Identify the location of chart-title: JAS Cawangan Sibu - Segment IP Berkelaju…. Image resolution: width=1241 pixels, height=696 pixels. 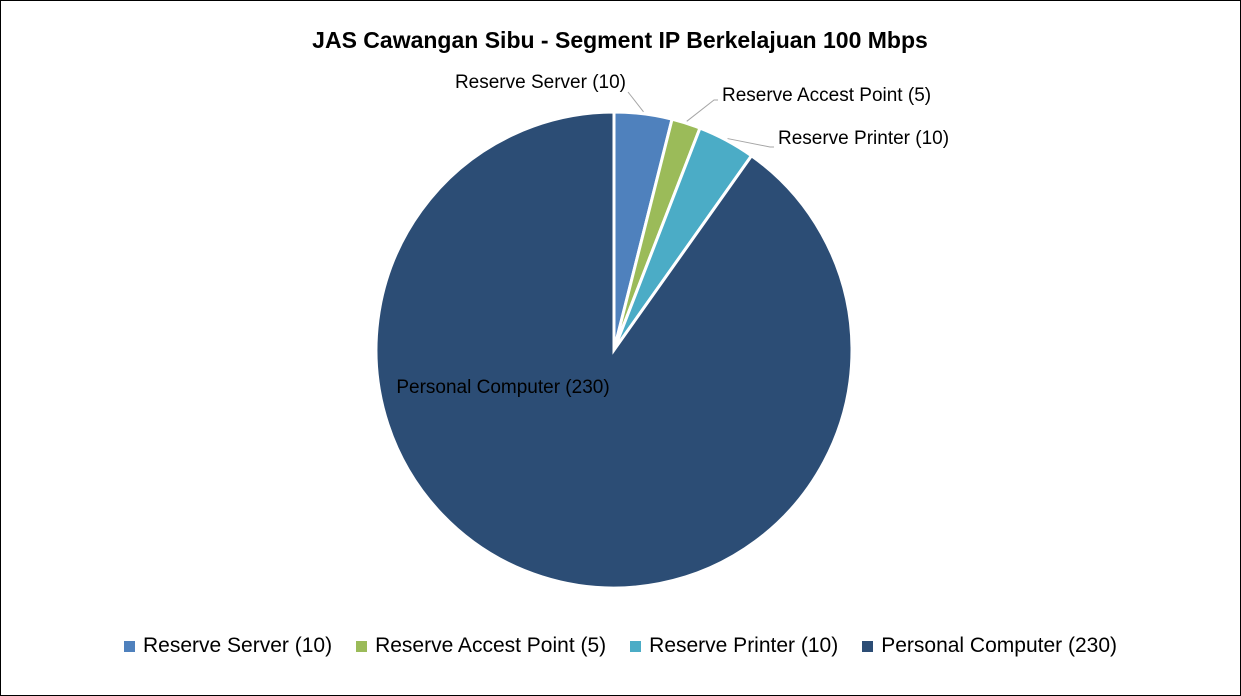
(620, 40).